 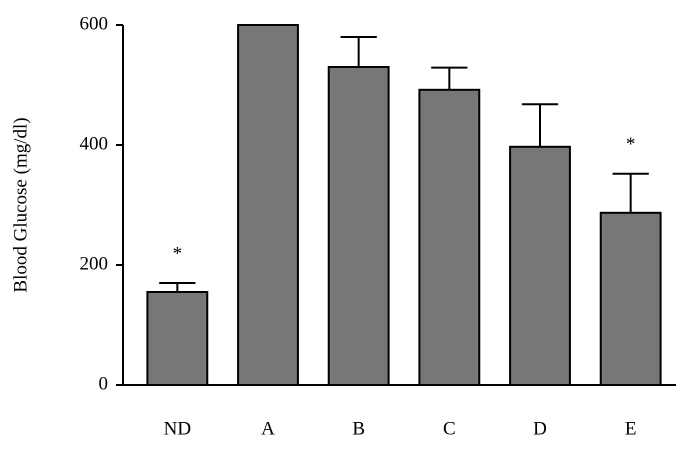 What do you see at coordinates (358, 428) in the screenshot?
I see `x-tick-label: B` at bounding box center [358, 428].